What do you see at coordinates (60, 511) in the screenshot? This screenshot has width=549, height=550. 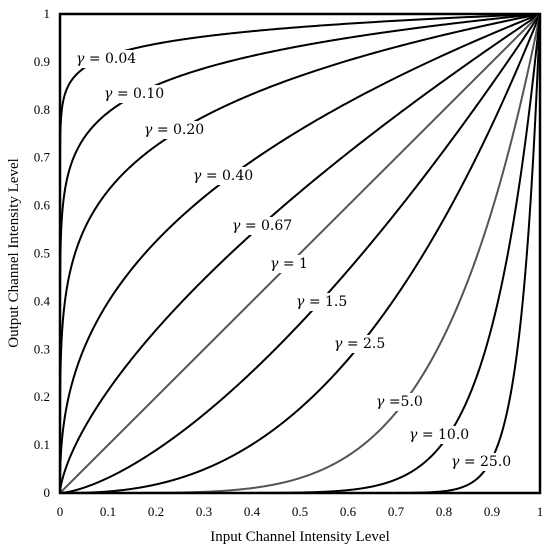 I see `x-tick-label: 0` at bounding box center [60, 511].